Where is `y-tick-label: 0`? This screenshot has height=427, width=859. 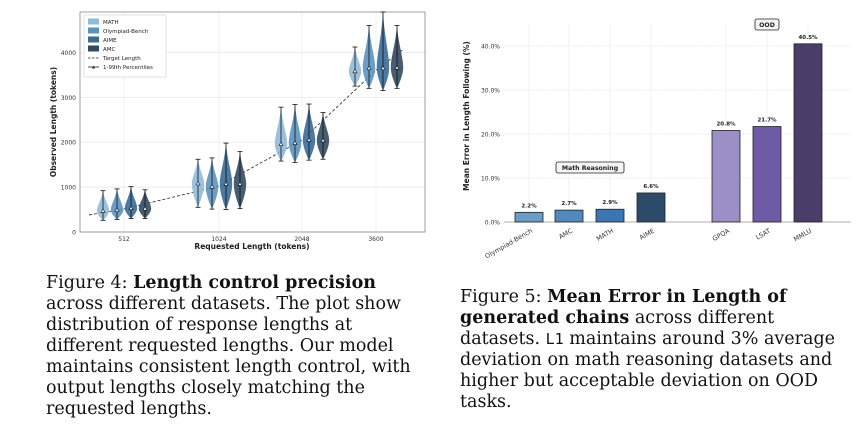
y-tick-label: 0 is located at coordinates (74, 233).